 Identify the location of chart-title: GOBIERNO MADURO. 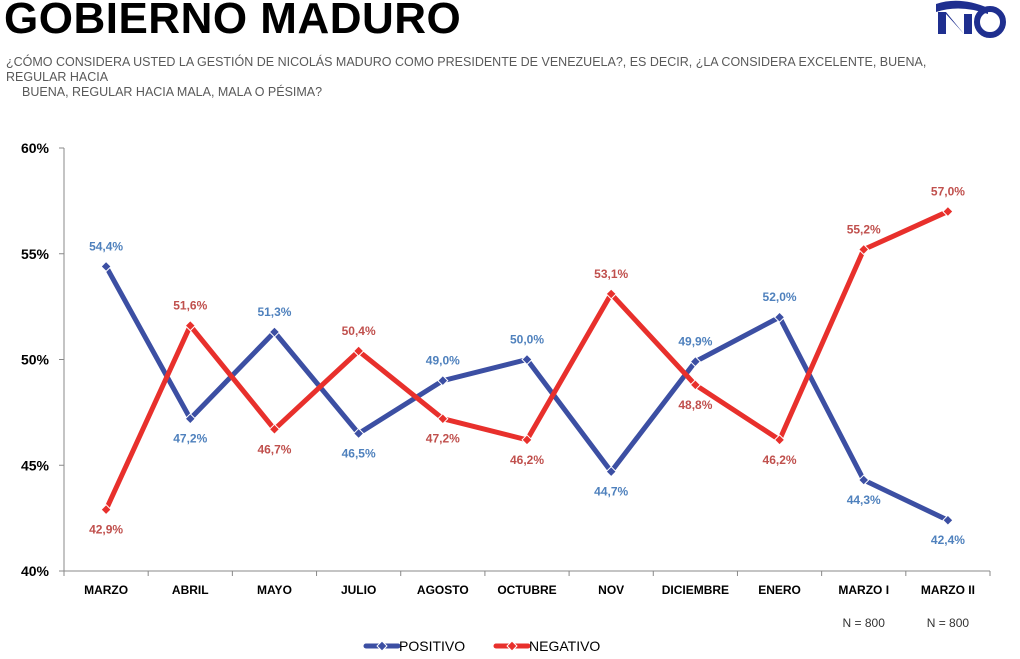
(233, 21).